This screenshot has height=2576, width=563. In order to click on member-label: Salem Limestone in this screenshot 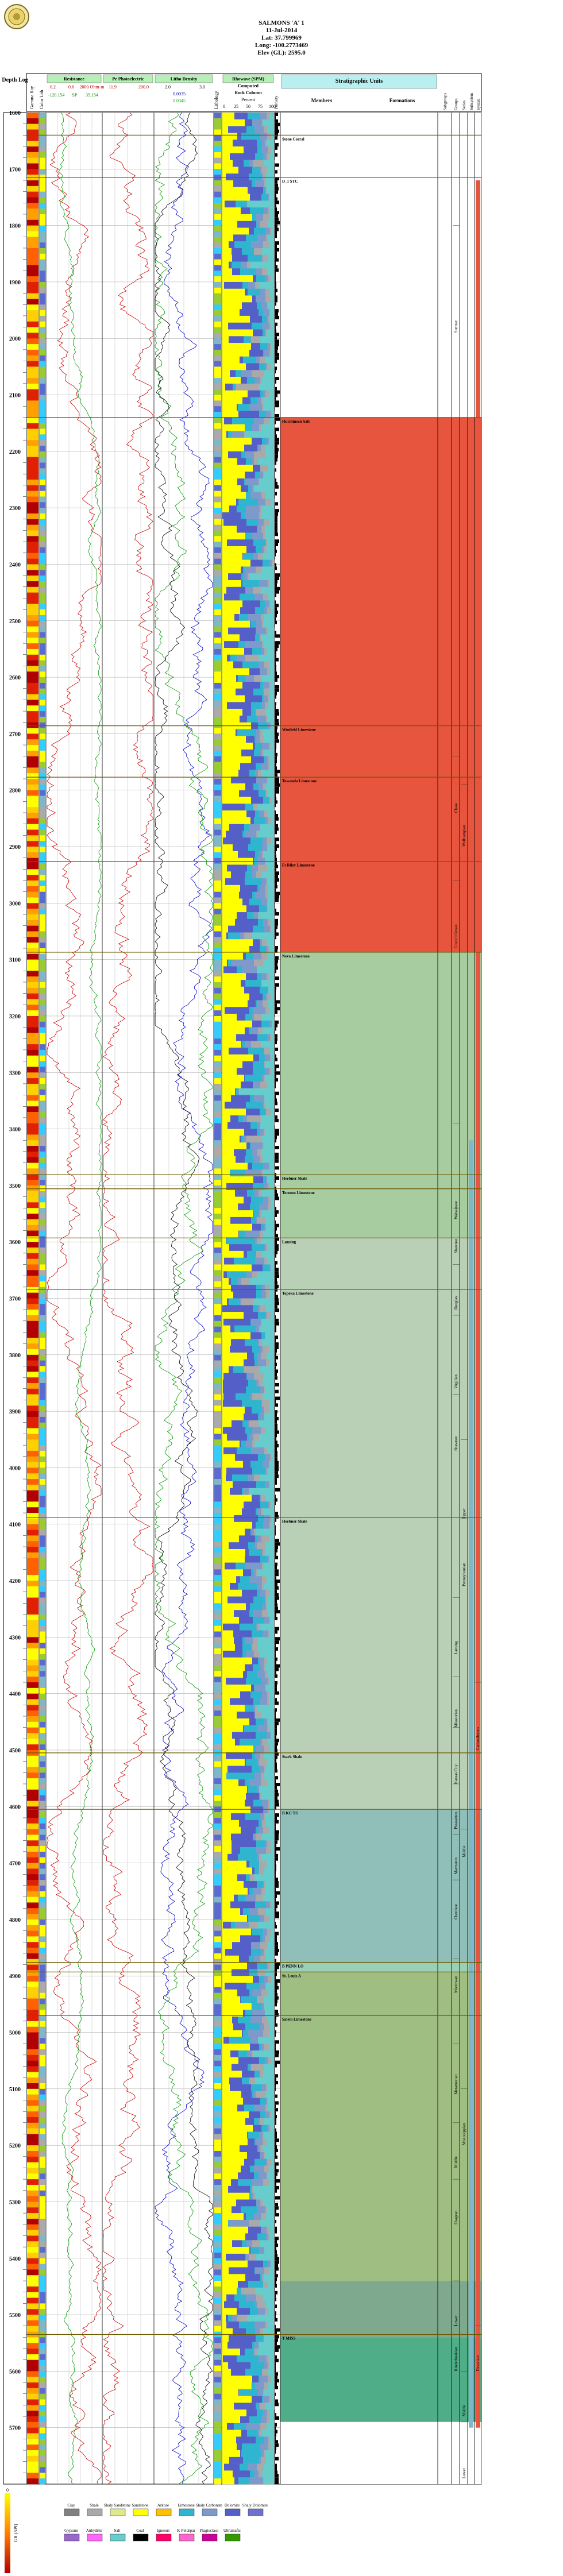, I will do `click(297, 2019)`.